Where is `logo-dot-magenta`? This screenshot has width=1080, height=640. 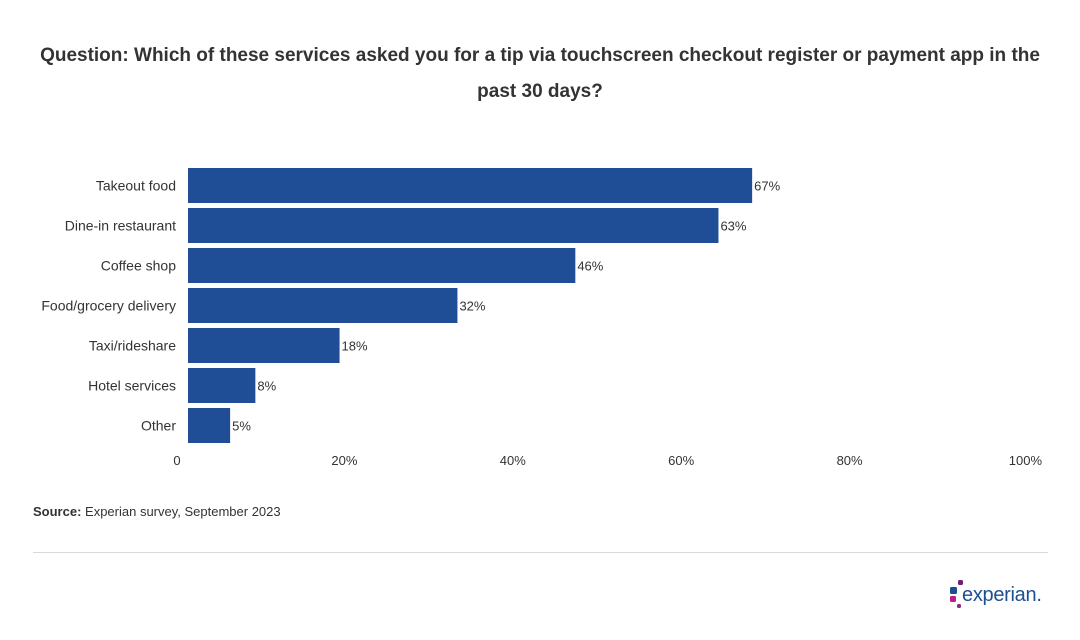 logo-dot-magenta is located at coordinates (953, 599).